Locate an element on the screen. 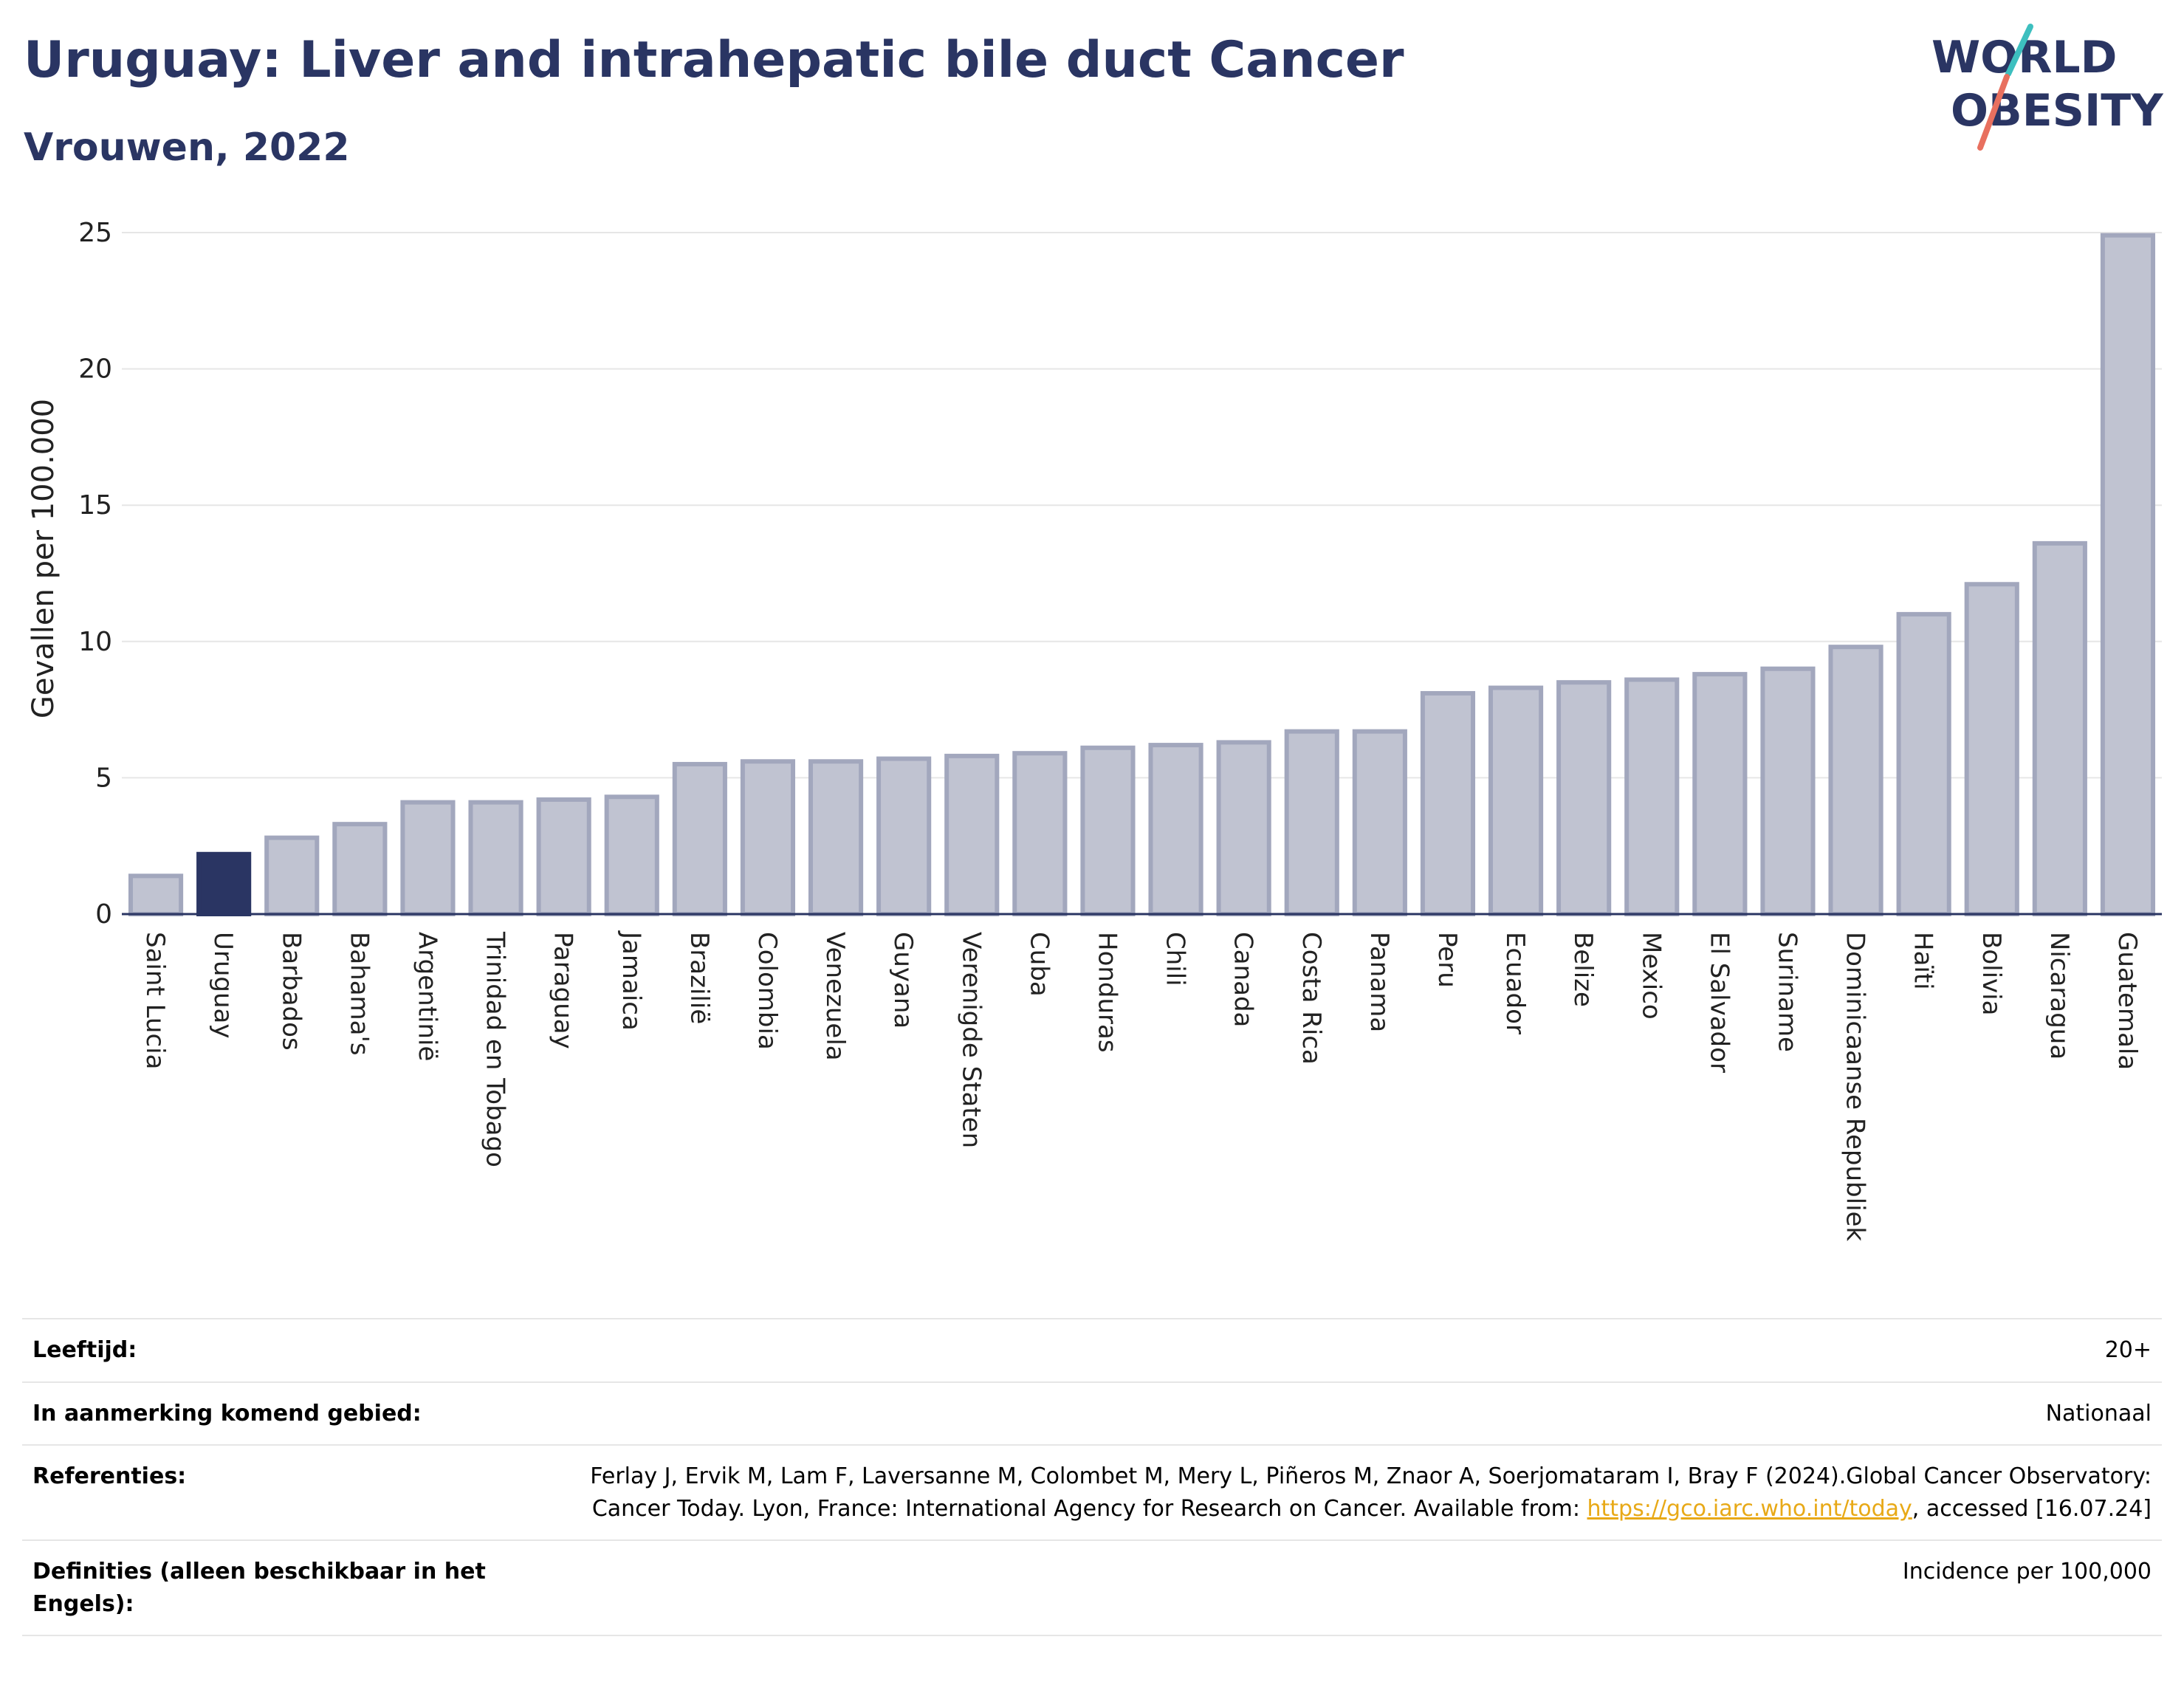  info-row-age: Leeftijd: 20+ is located at coordinates (1092, 1350).